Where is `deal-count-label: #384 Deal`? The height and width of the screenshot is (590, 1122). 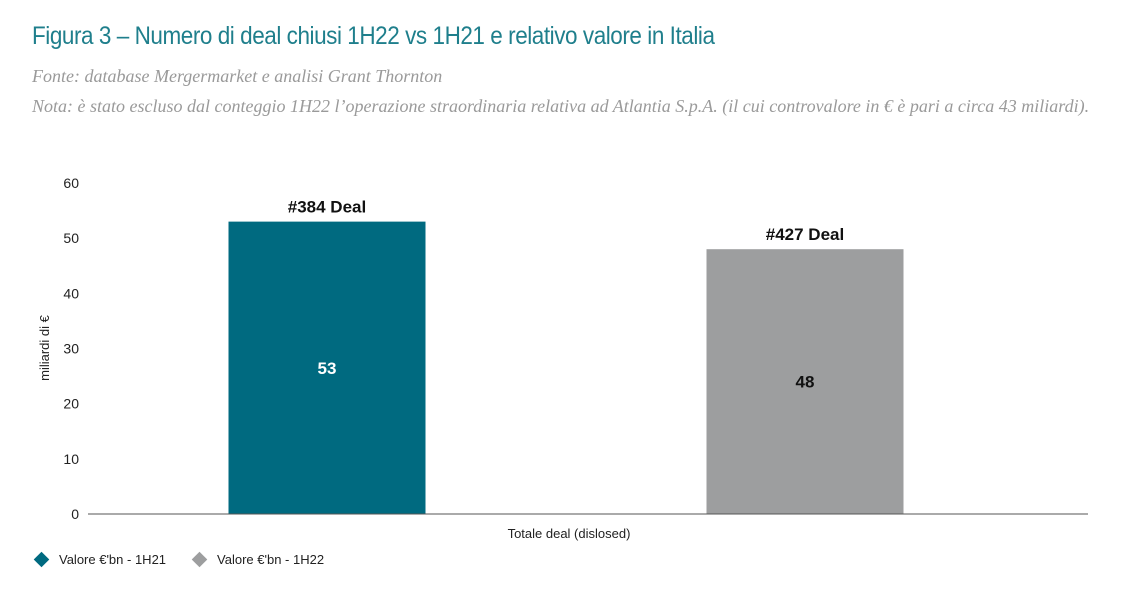 deal-count-label: #384 Deal is located at coordinates (327, 207).